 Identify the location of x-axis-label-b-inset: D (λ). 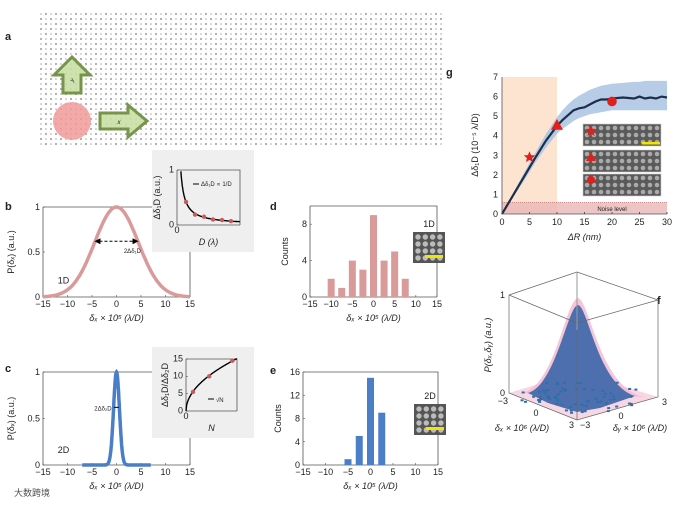
(208, 242).